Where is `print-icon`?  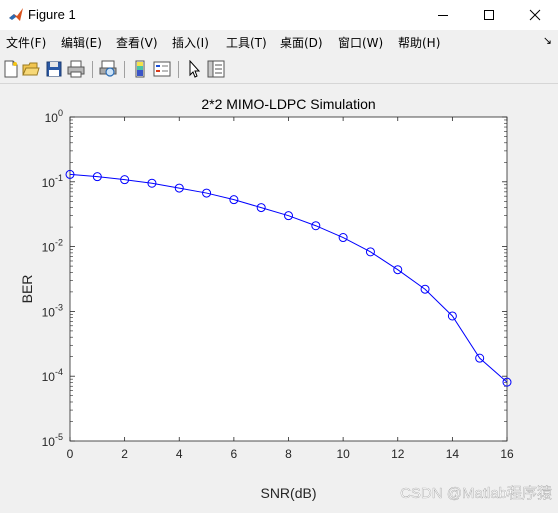 print-icon is located at coordinates (76, 69).